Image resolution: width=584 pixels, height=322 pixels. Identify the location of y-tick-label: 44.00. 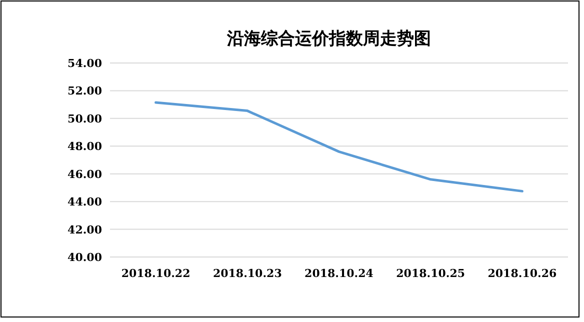
(85, 202).